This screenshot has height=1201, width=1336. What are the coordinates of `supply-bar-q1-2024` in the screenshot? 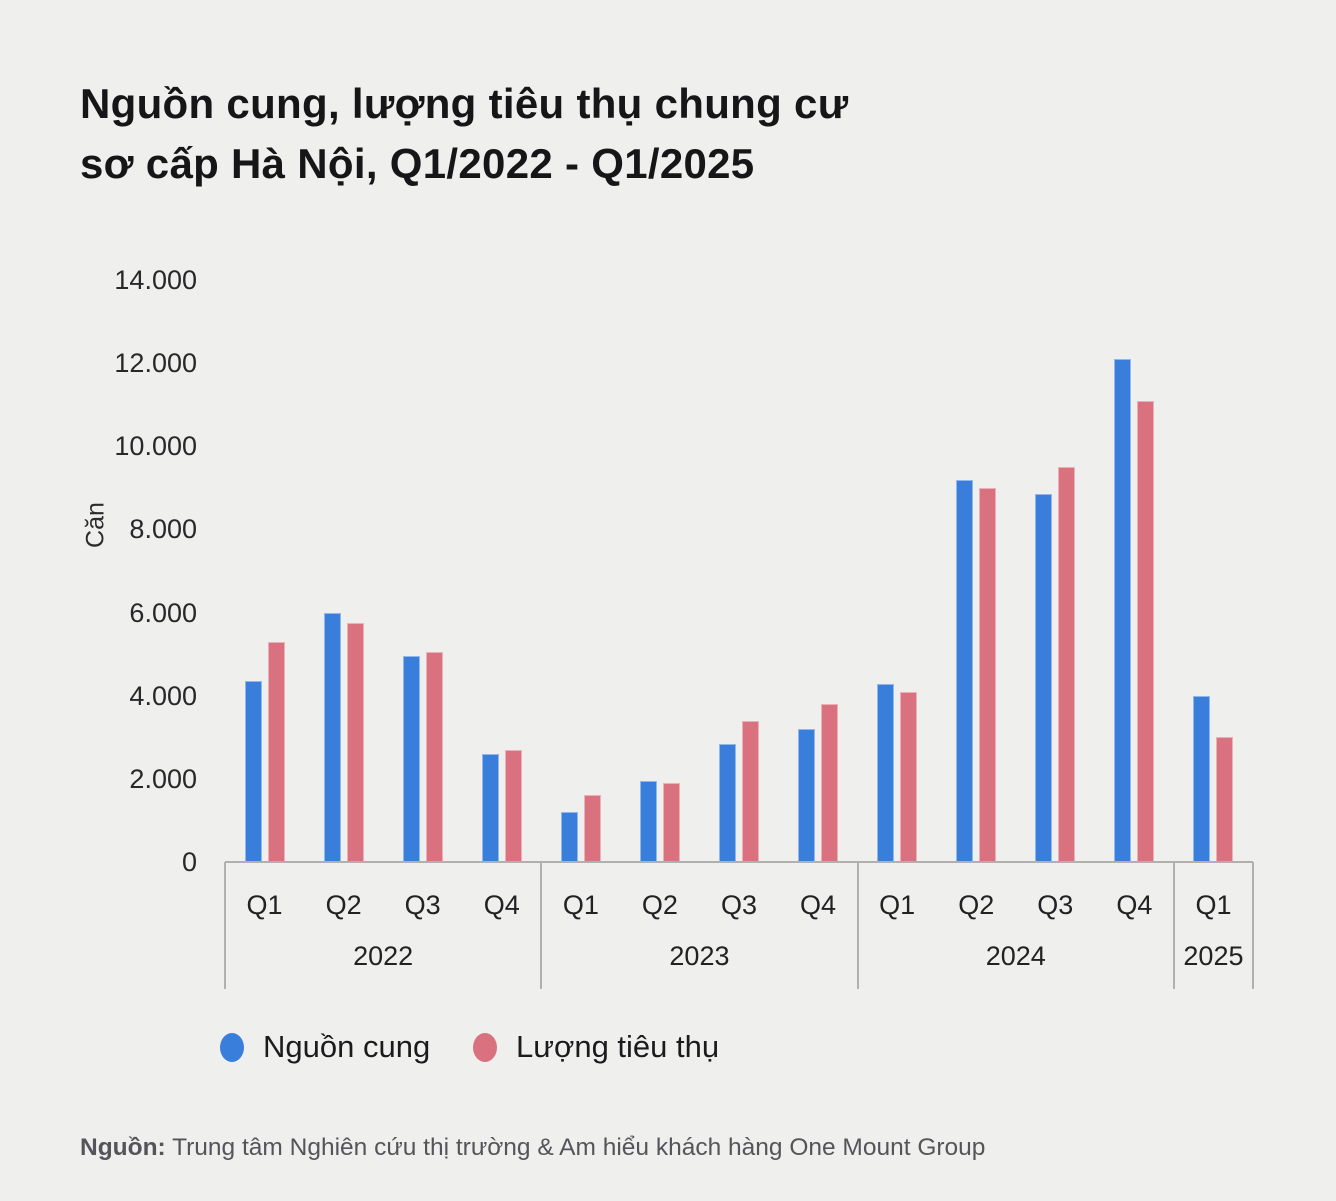 It's located at (886, 773).